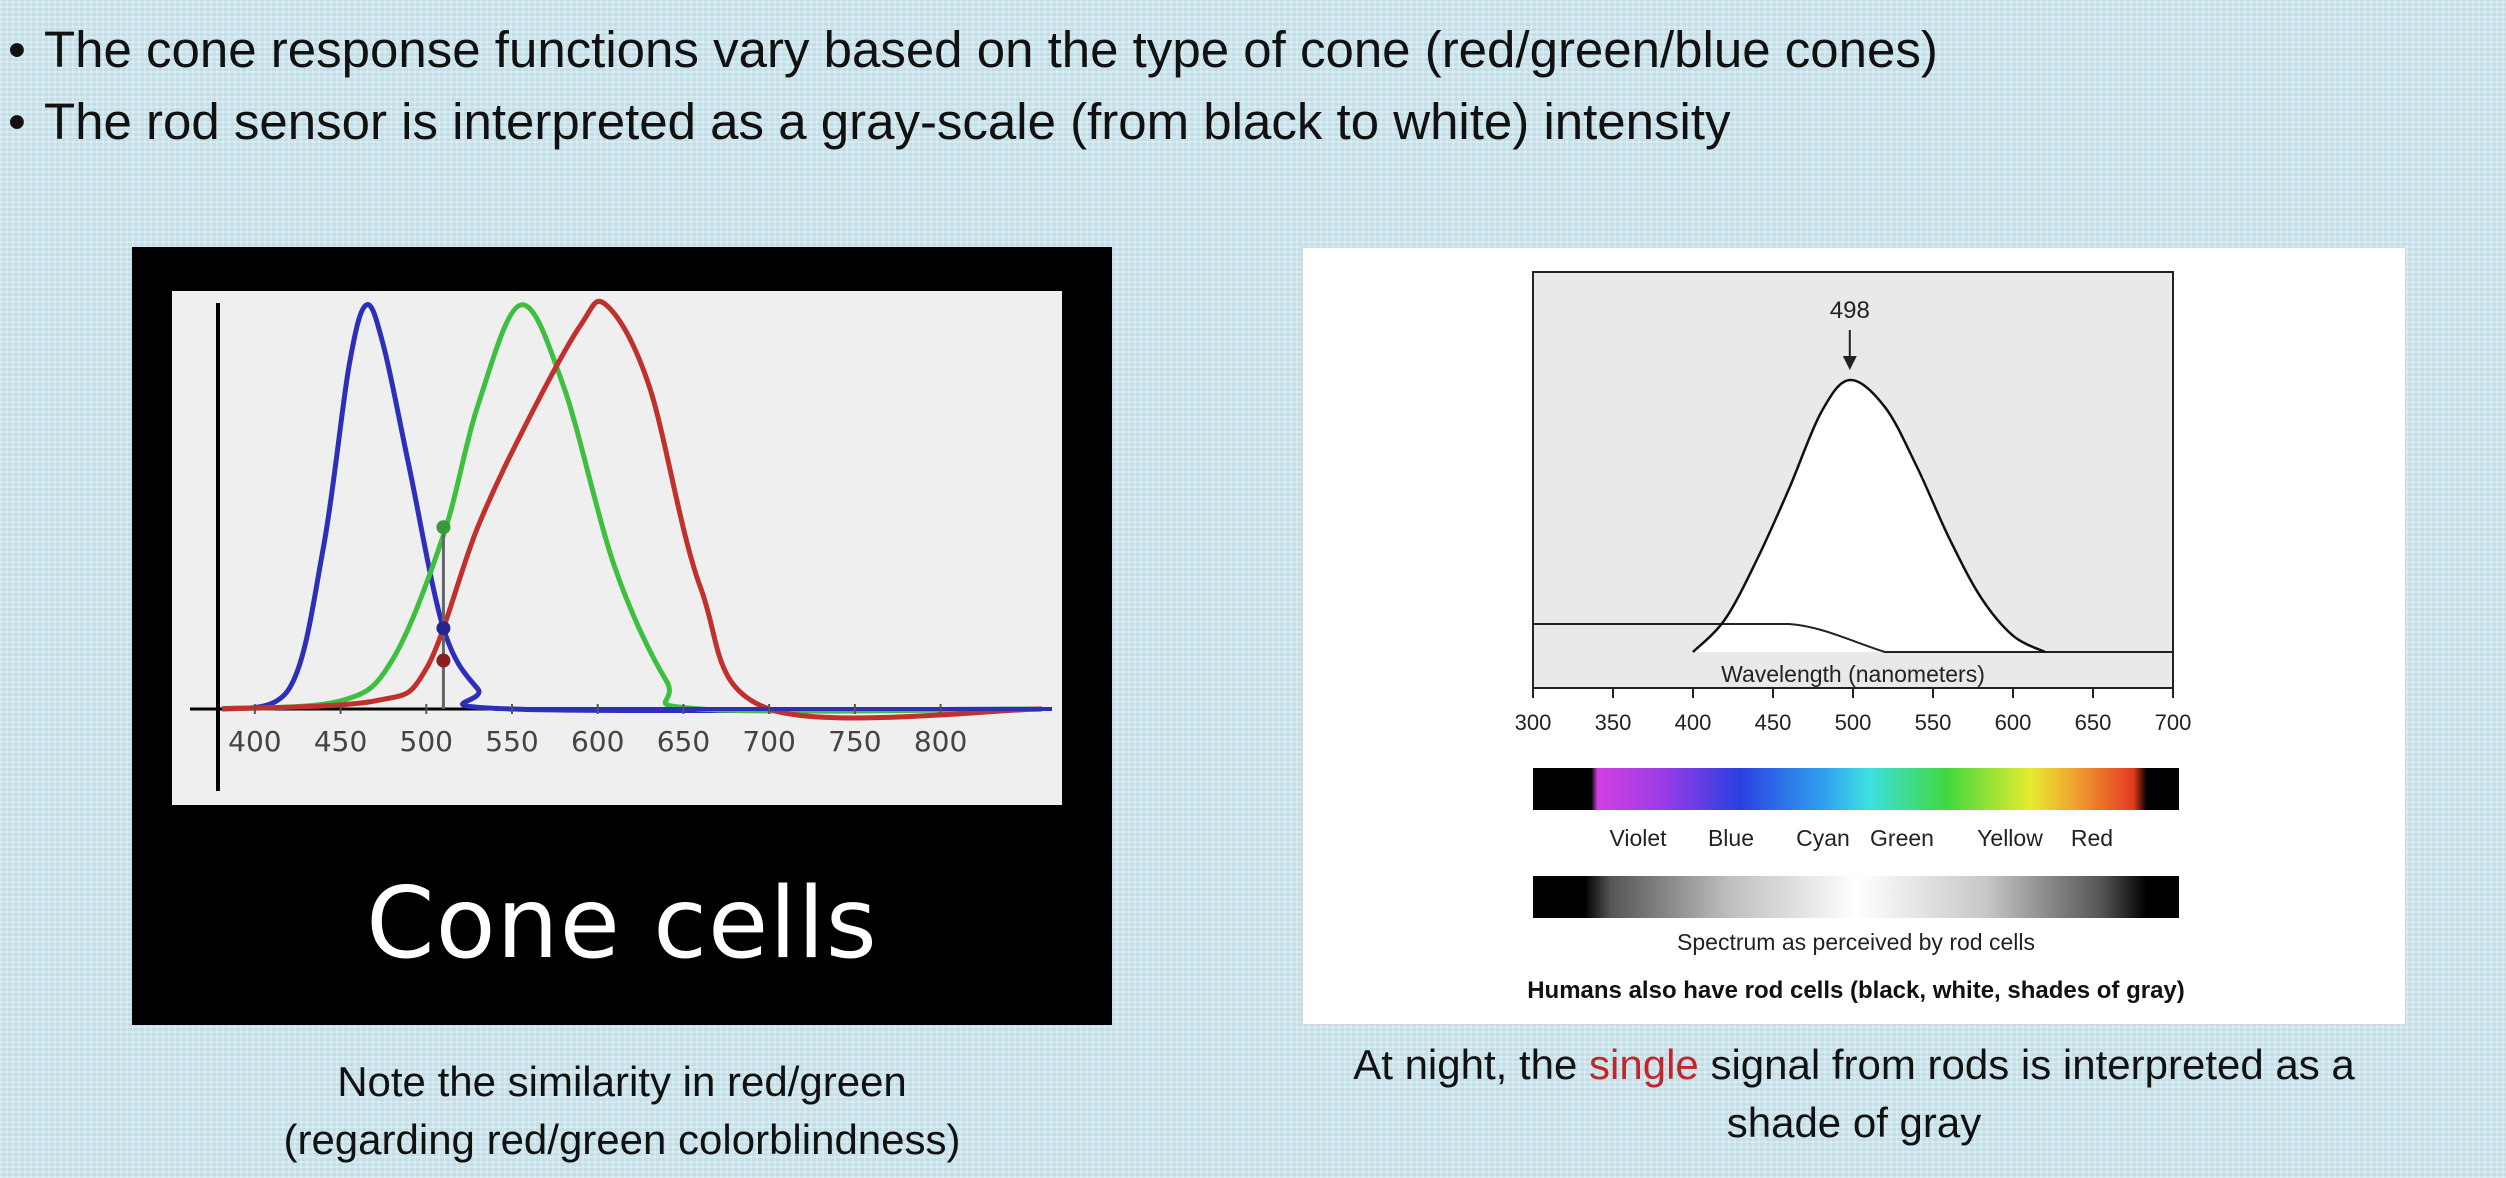 The width and height of the screenshot is (2506, 1178). Describe the element at coordinates (443, 527) in the screenshot. I see `green-marker-point` at that location.